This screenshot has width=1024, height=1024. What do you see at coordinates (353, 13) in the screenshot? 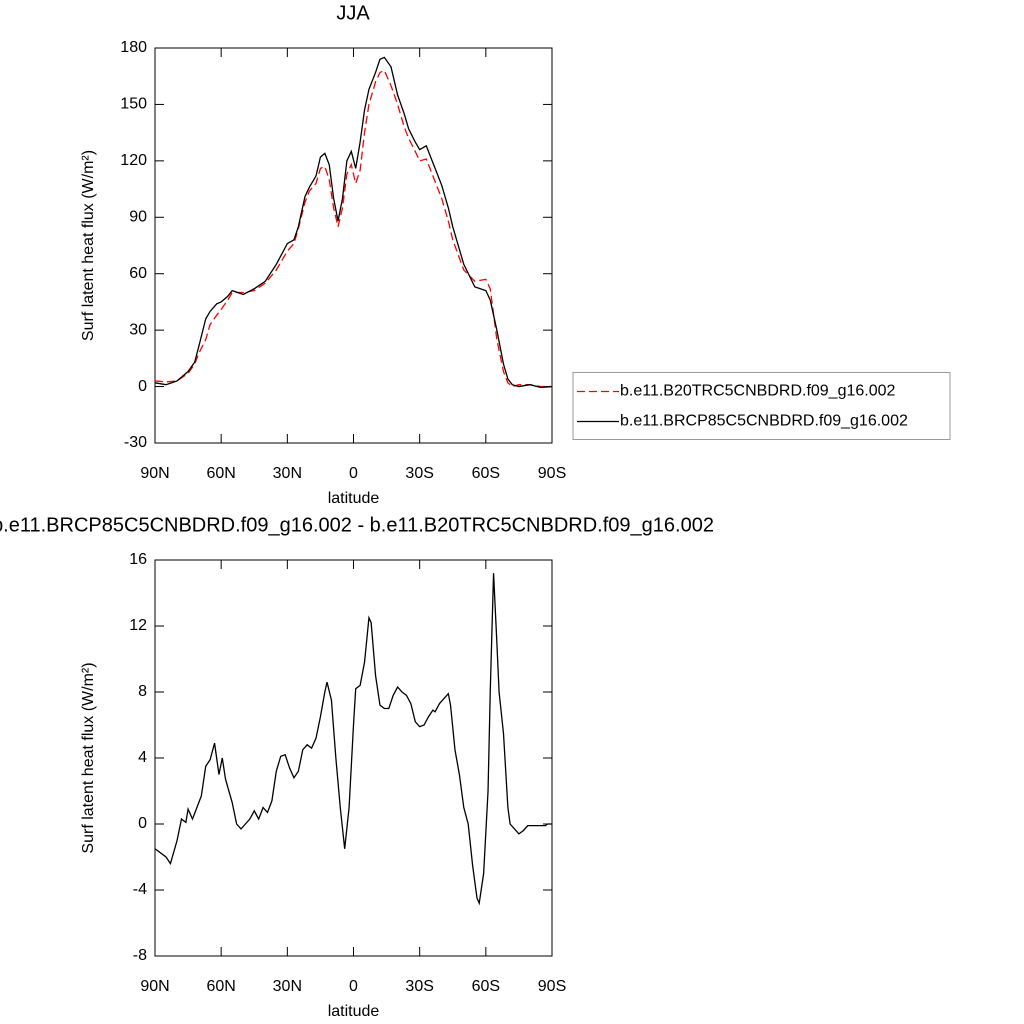
I see `chart-title: JJA` at bounding box center [353, 13].